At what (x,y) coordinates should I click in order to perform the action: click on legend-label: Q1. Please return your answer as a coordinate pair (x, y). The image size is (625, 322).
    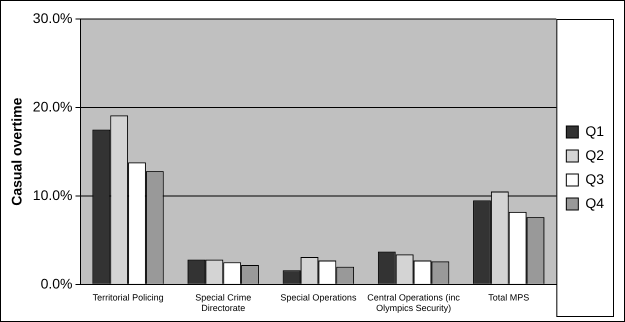
    Looking at the image, I should click on (594, 130).